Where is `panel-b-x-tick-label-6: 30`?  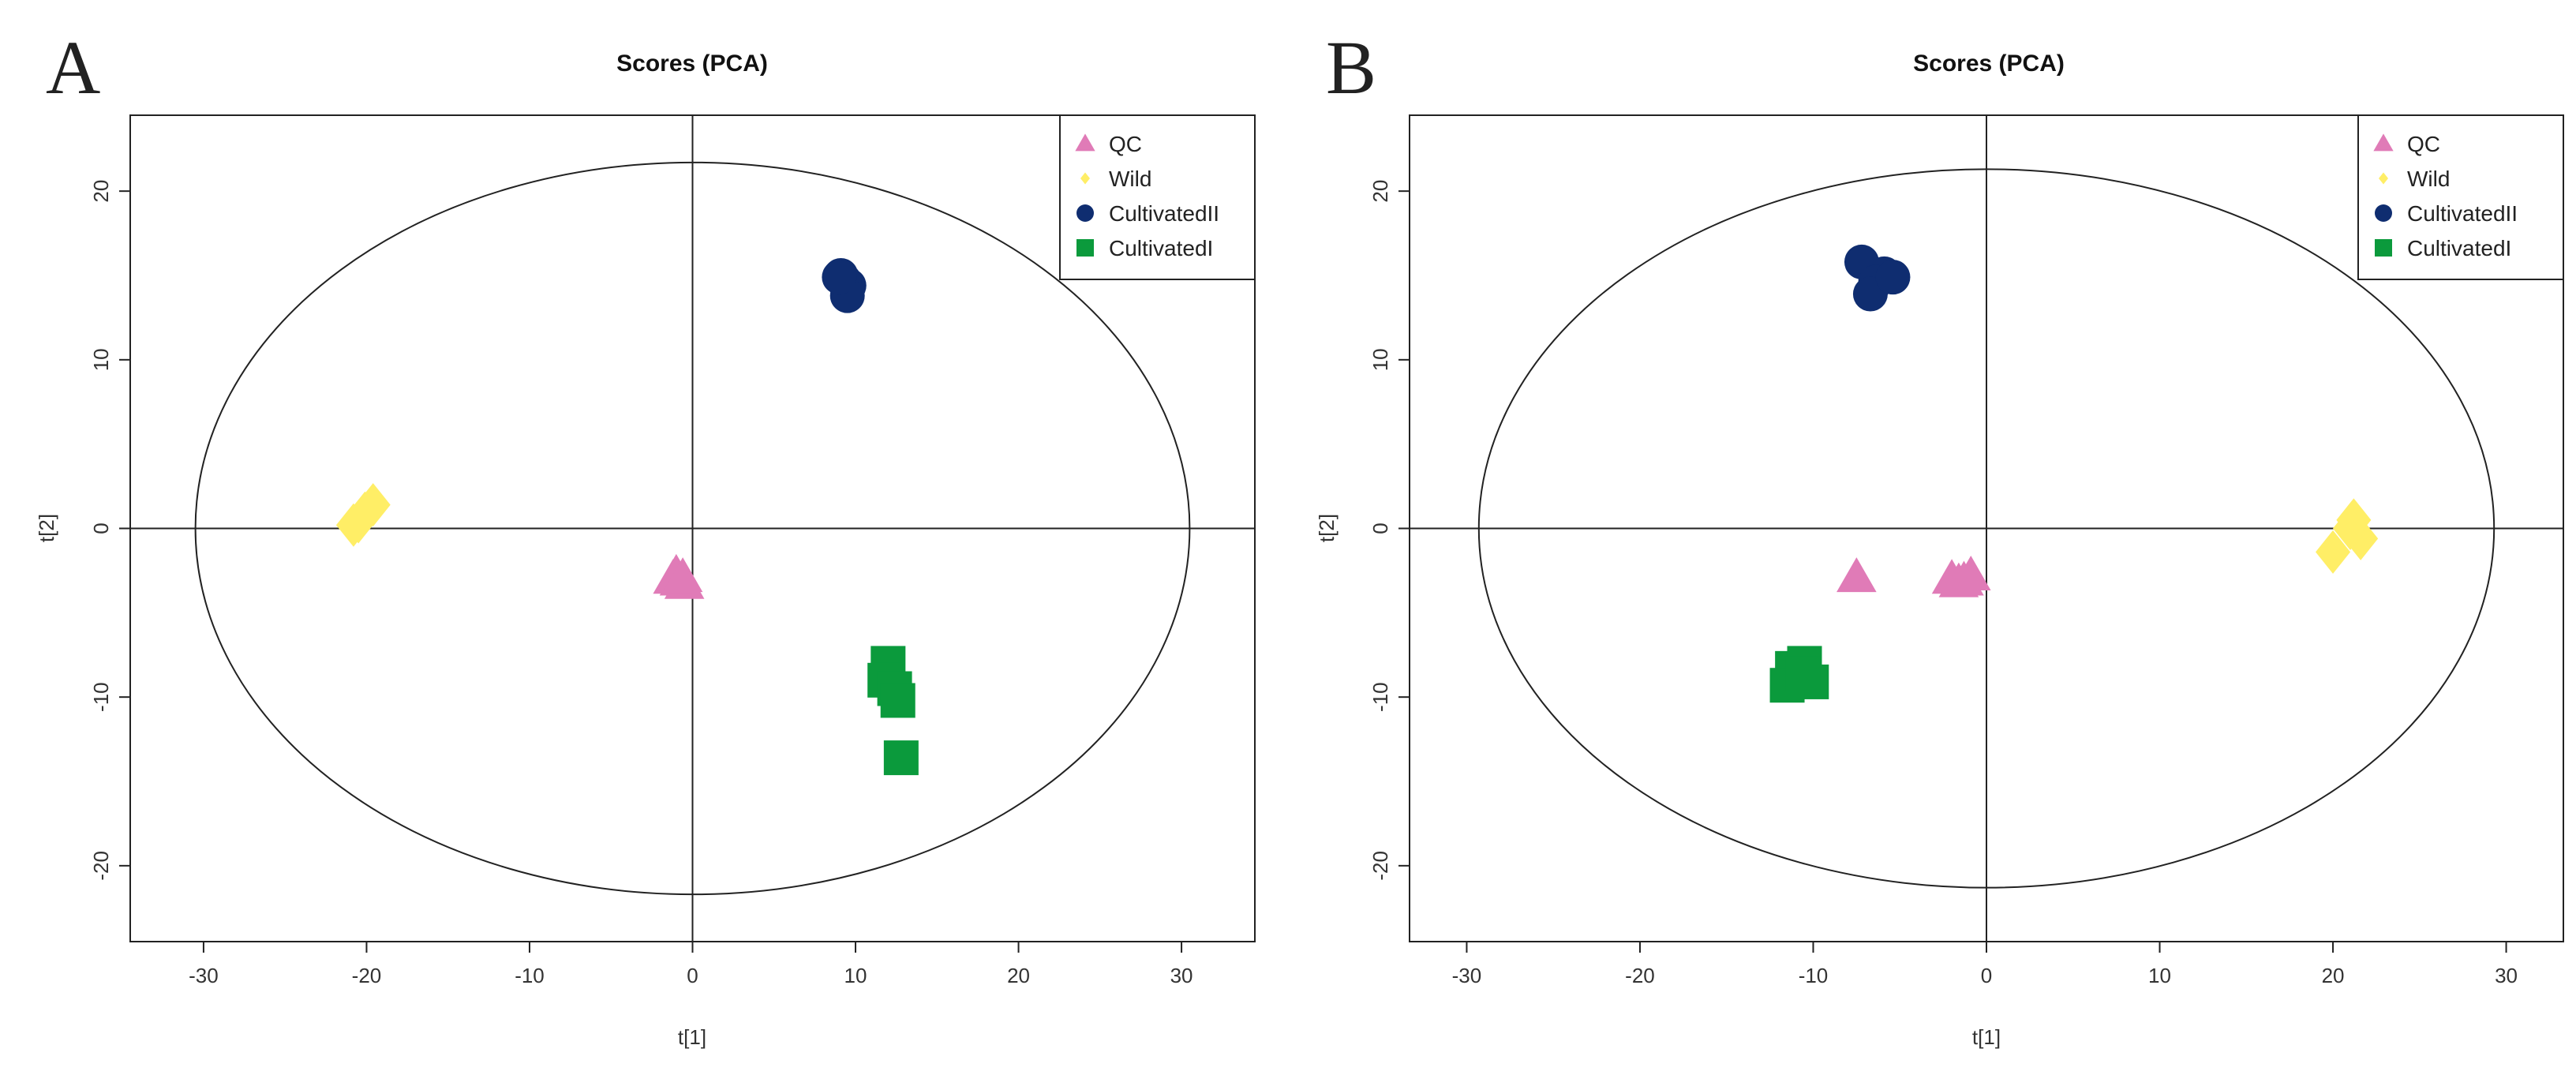
panel-b-x-tick-label-6: 30 is located at coordinates (2506, 975).